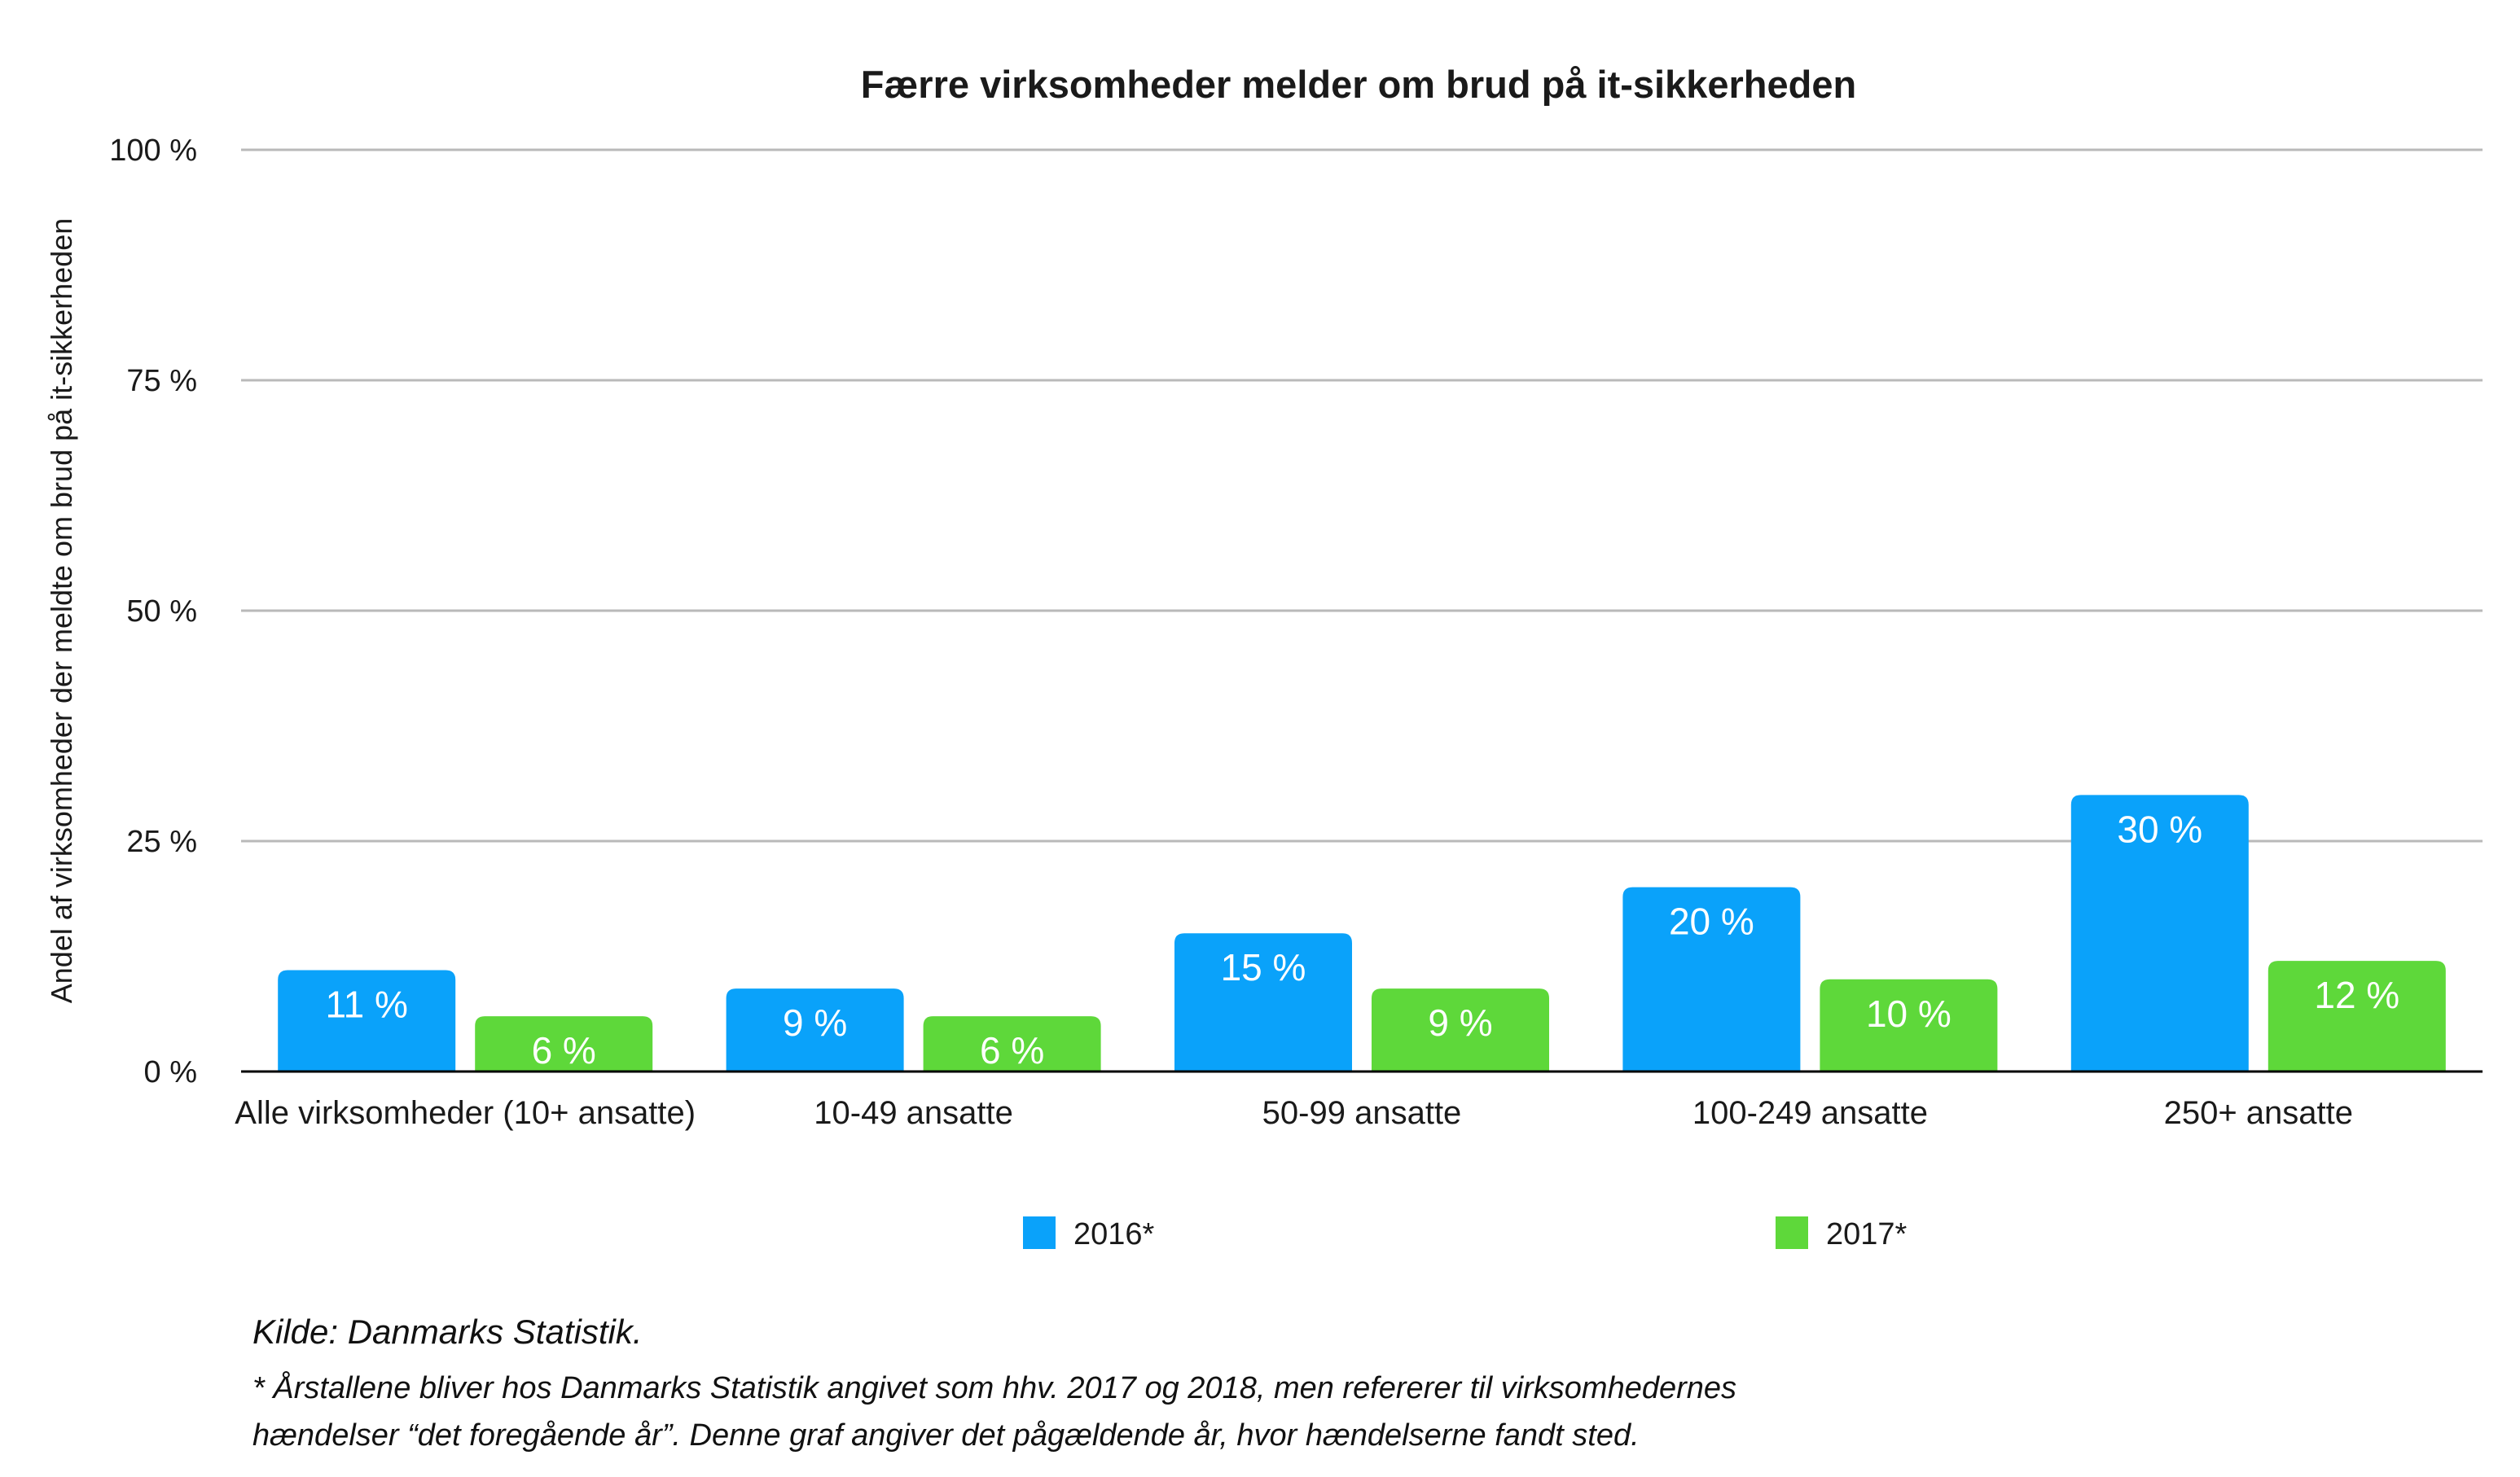  What do you see at coordinates (1711, 922) in the screenshot?
I see `data-label: 20 %` at bounding box center [1711, 922].